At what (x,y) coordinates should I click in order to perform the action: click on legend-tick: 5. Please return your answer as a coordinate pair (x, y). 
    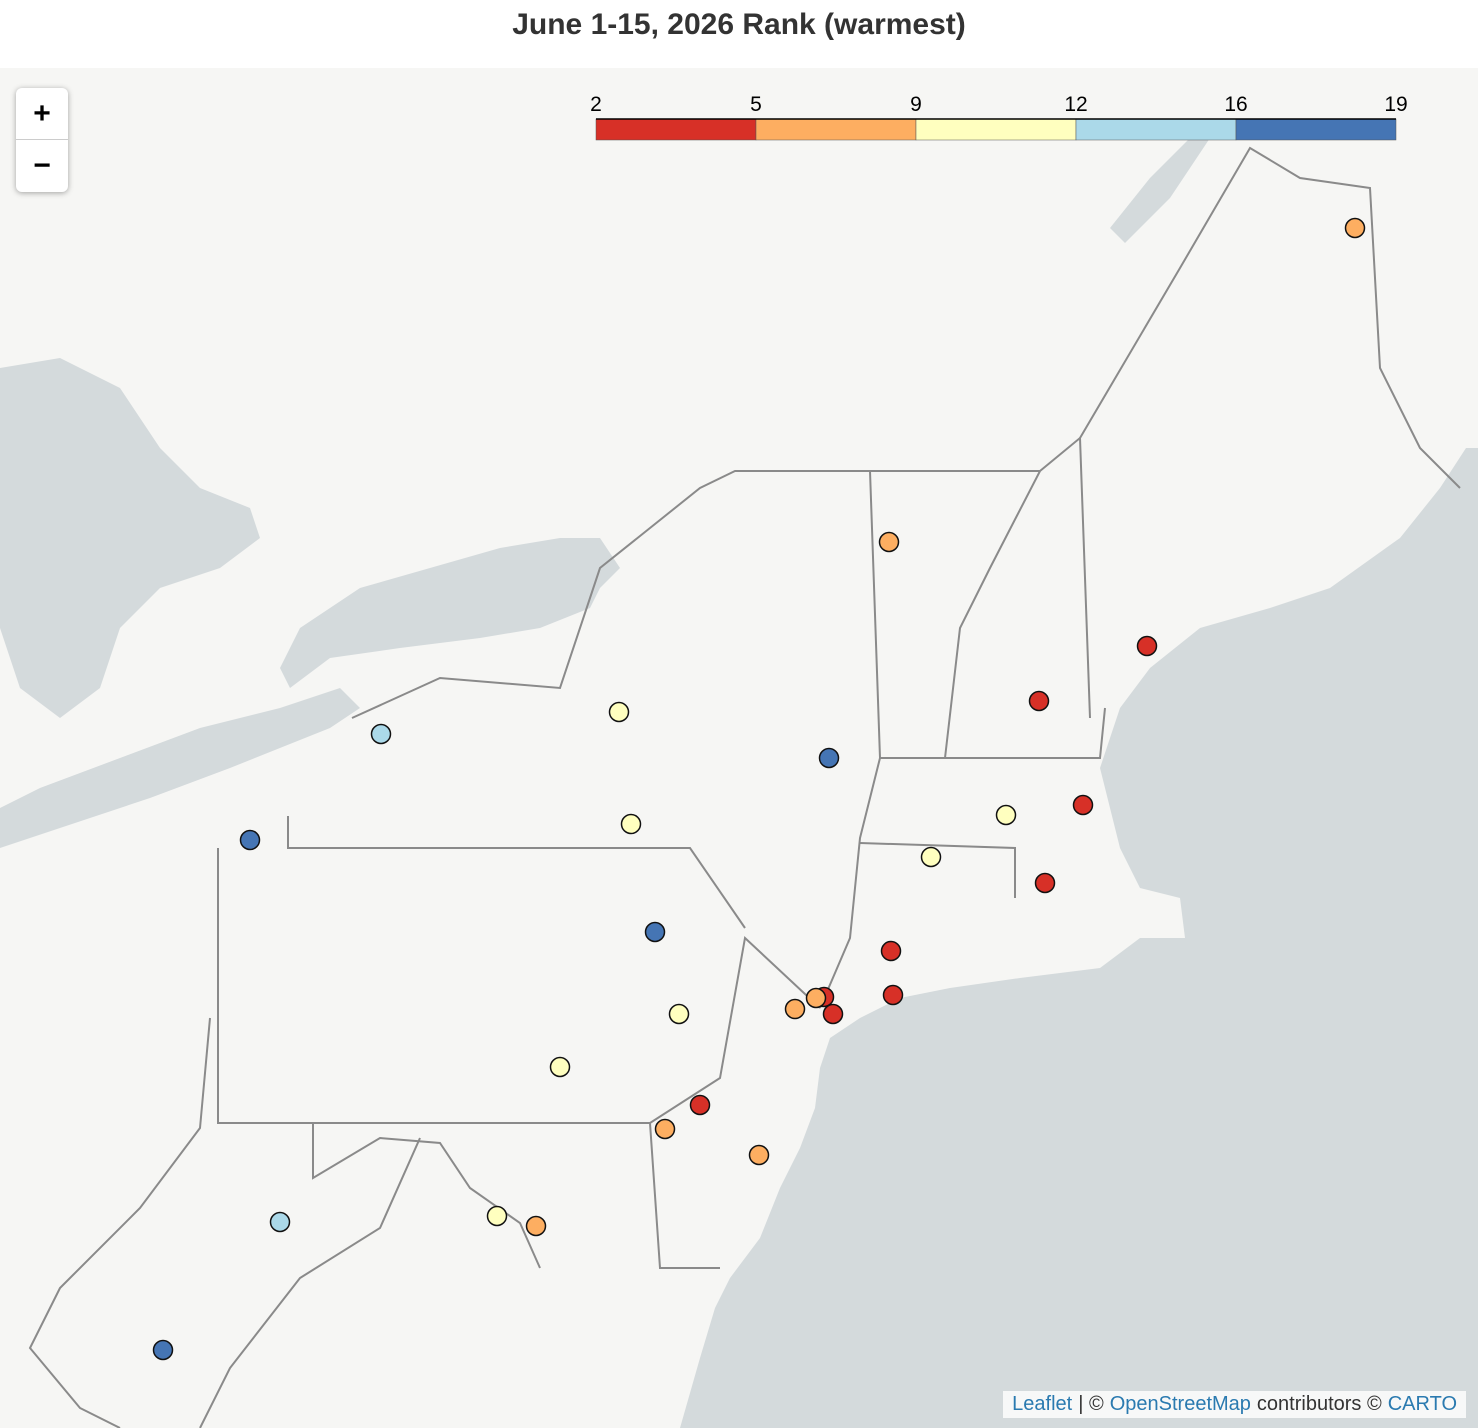
    Looking at the image, I should click on (756, 104).